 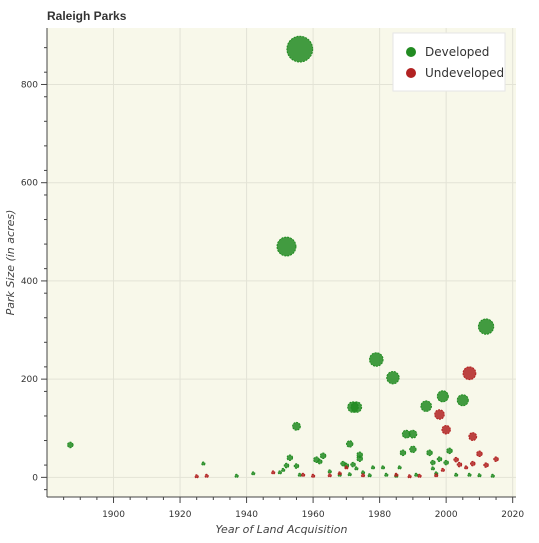 What do you see at coordinates (29, 184) in the screenshot?
I see `y-tick-label: 600` at bounding box center [29, 184].